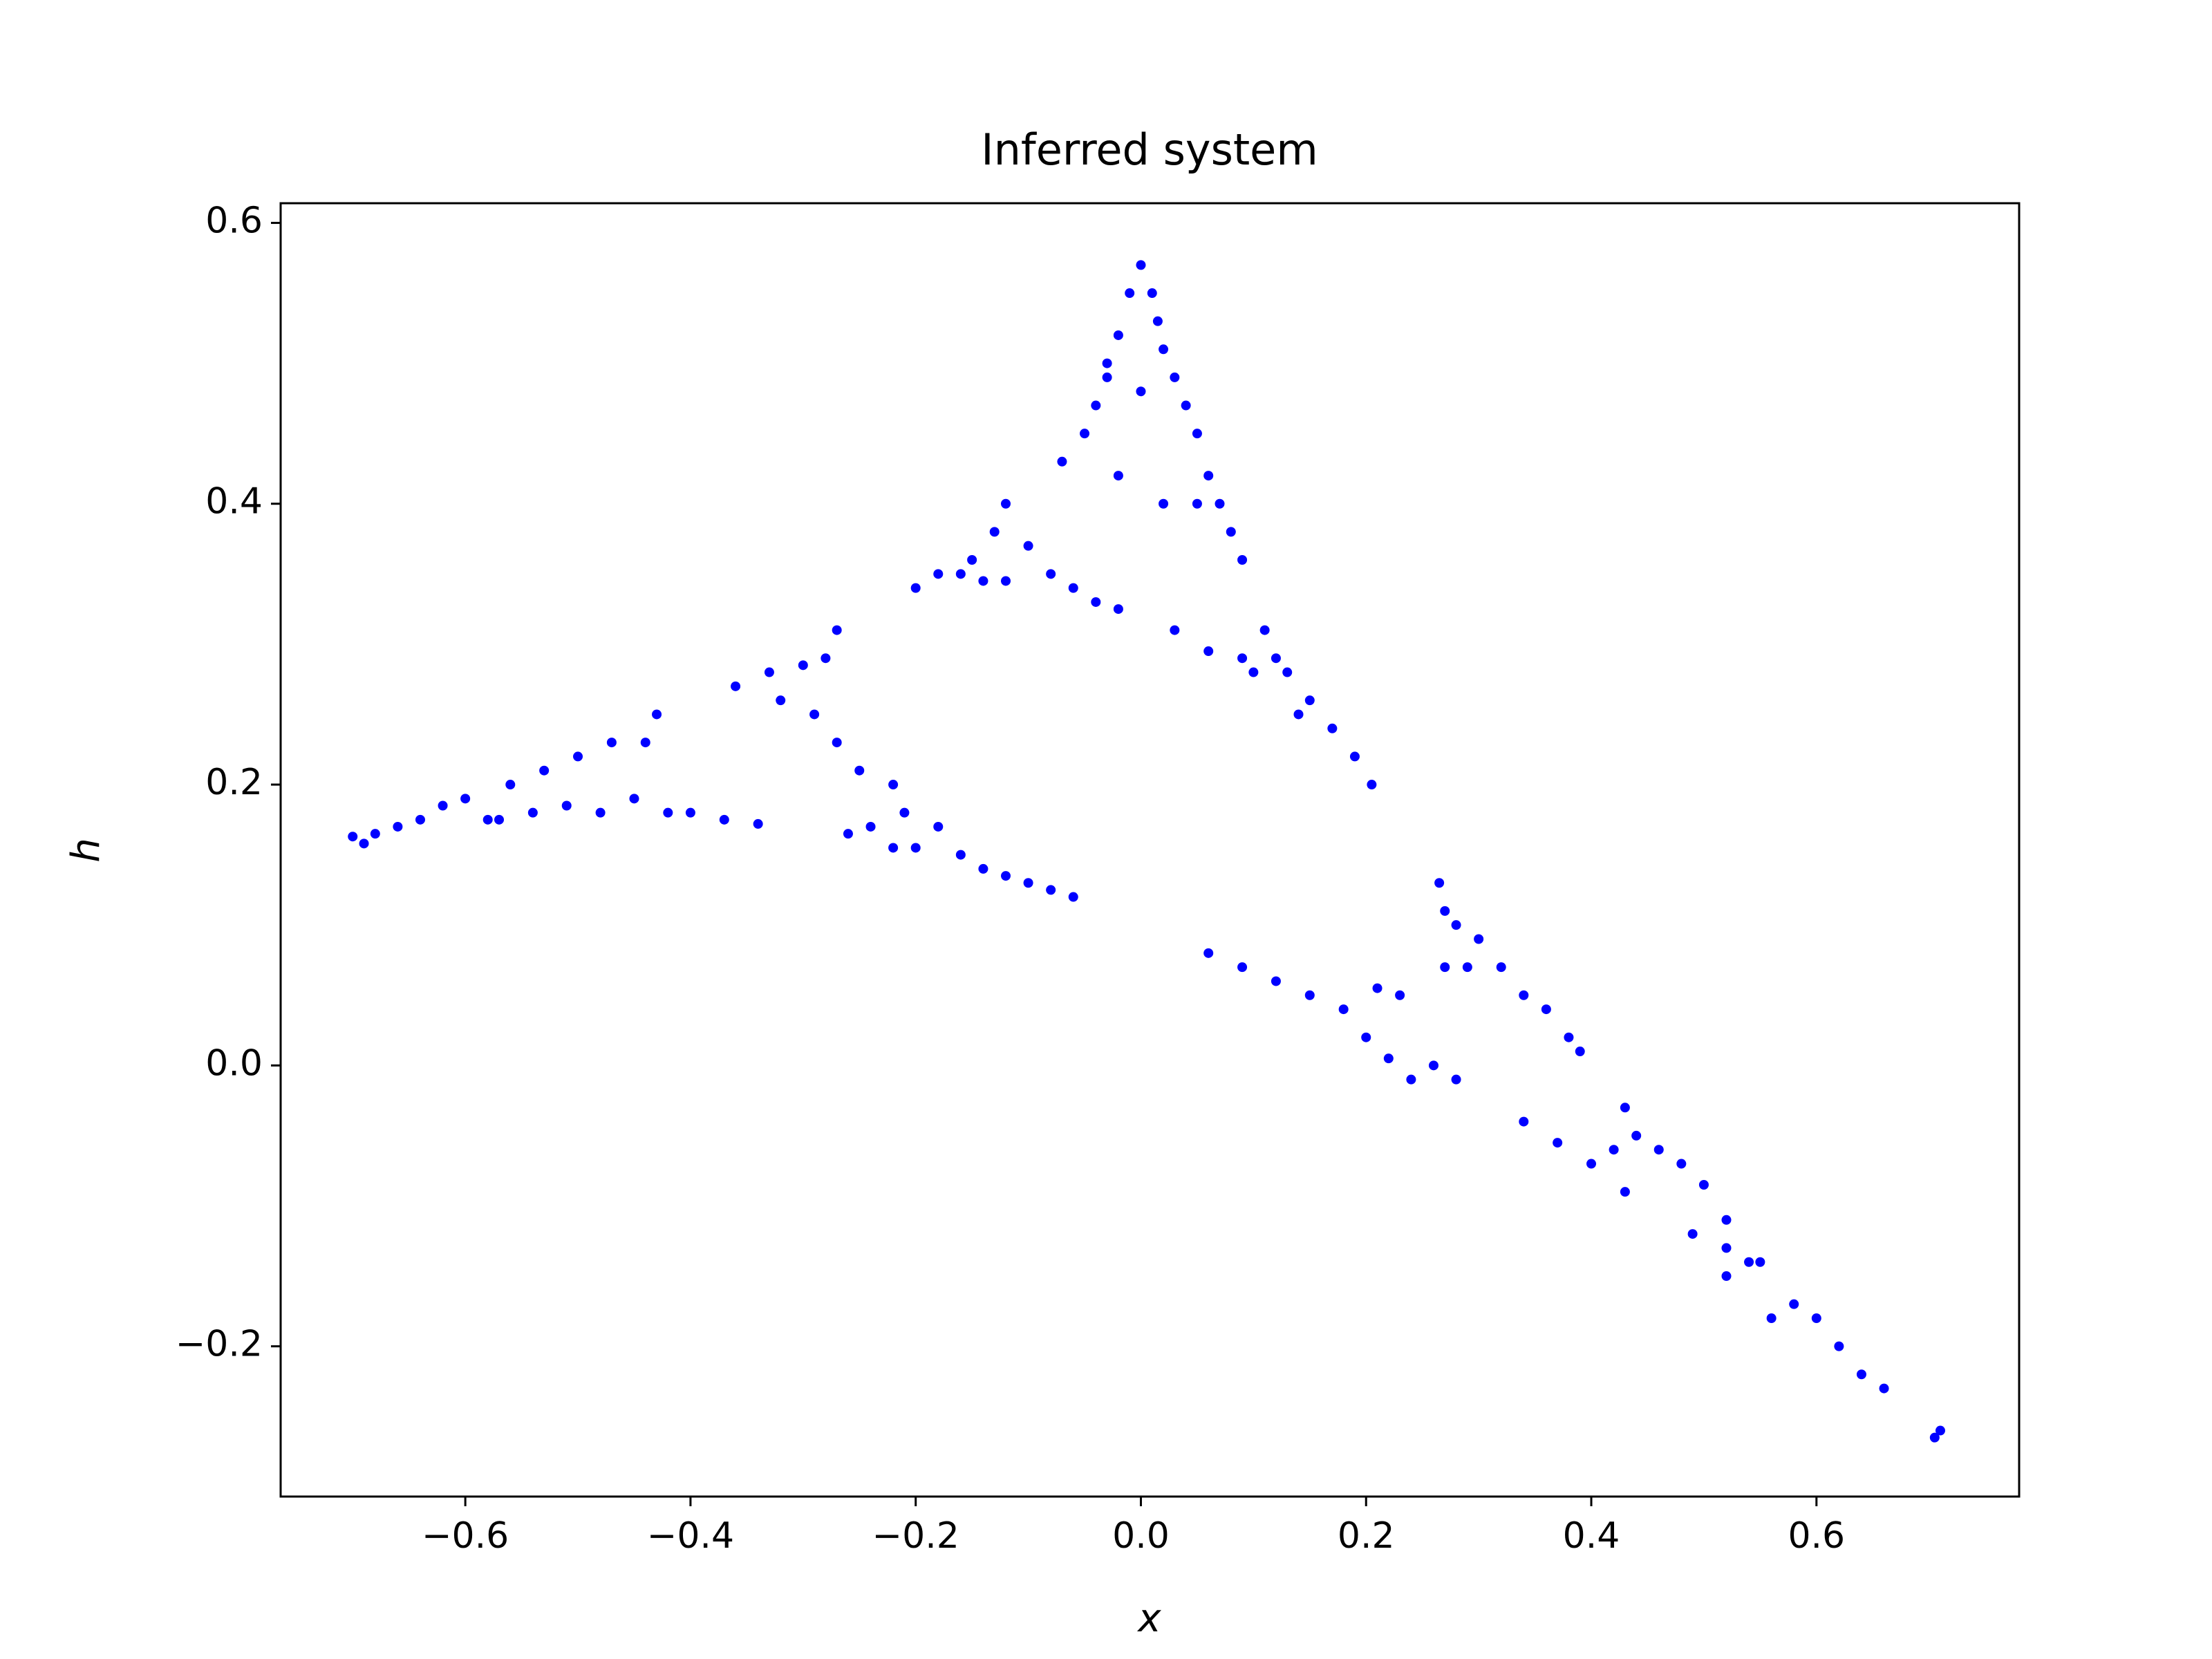 The image size is (2212, 1659). Describe the element at coordinates (691, 1536) in the screenshot. I see `x-tick-label: −0.4` at that location.